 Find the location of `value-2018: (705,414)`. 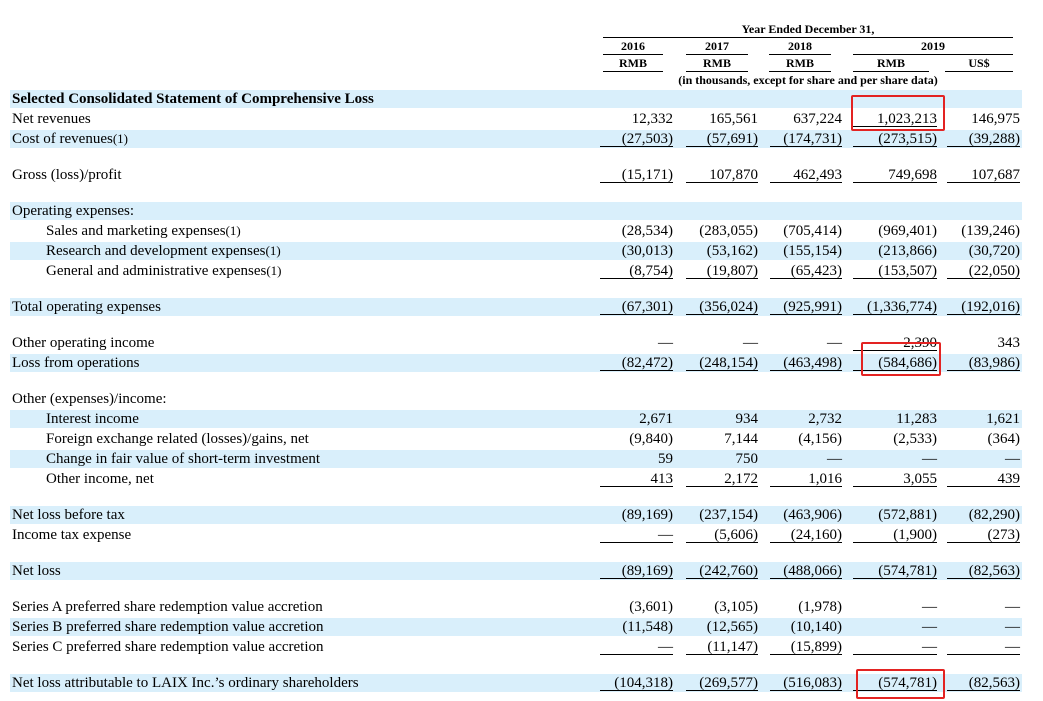

value-2018: (705,414) is located at coordinates (812, 231).